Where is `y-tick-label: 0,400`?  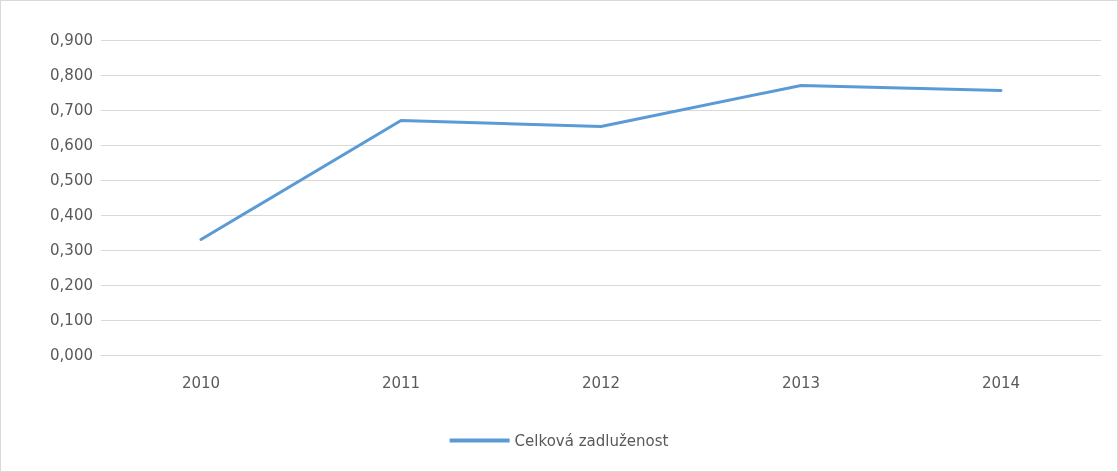
y-tick-label: 0,400 is located at coordinates (71, 215).